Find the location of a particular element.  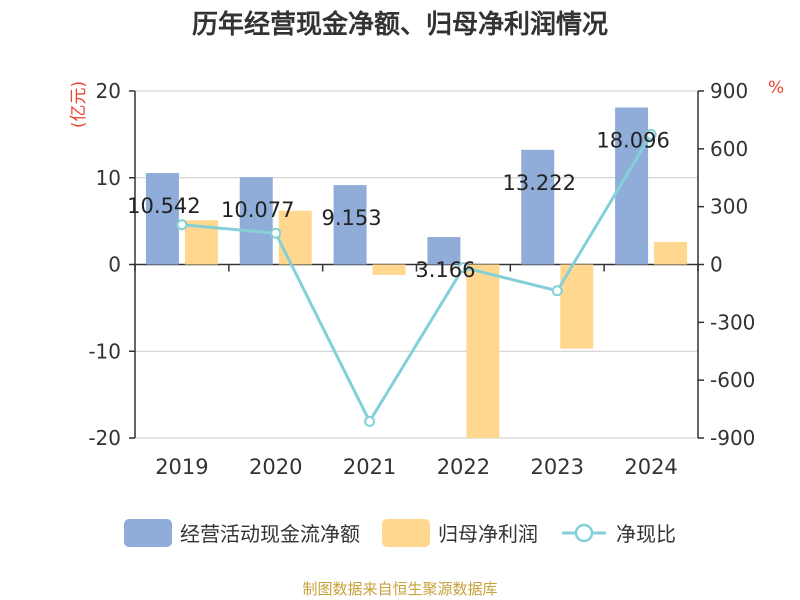

legend-swatch-cash-ratio is located at coordinates (584, 532).